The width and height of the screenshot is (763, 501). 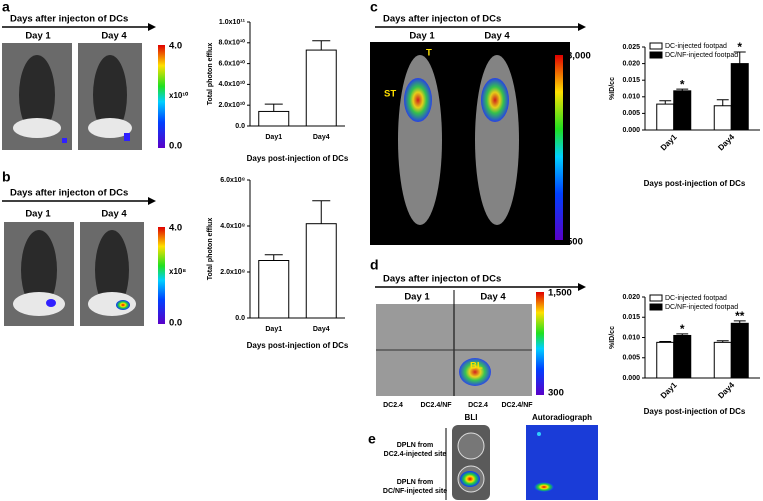 What do you see at coordinates (232, 226) in the screenshot?
I see `y-tick-label: 4.0x10⁸` at bounding box center [232, 226].